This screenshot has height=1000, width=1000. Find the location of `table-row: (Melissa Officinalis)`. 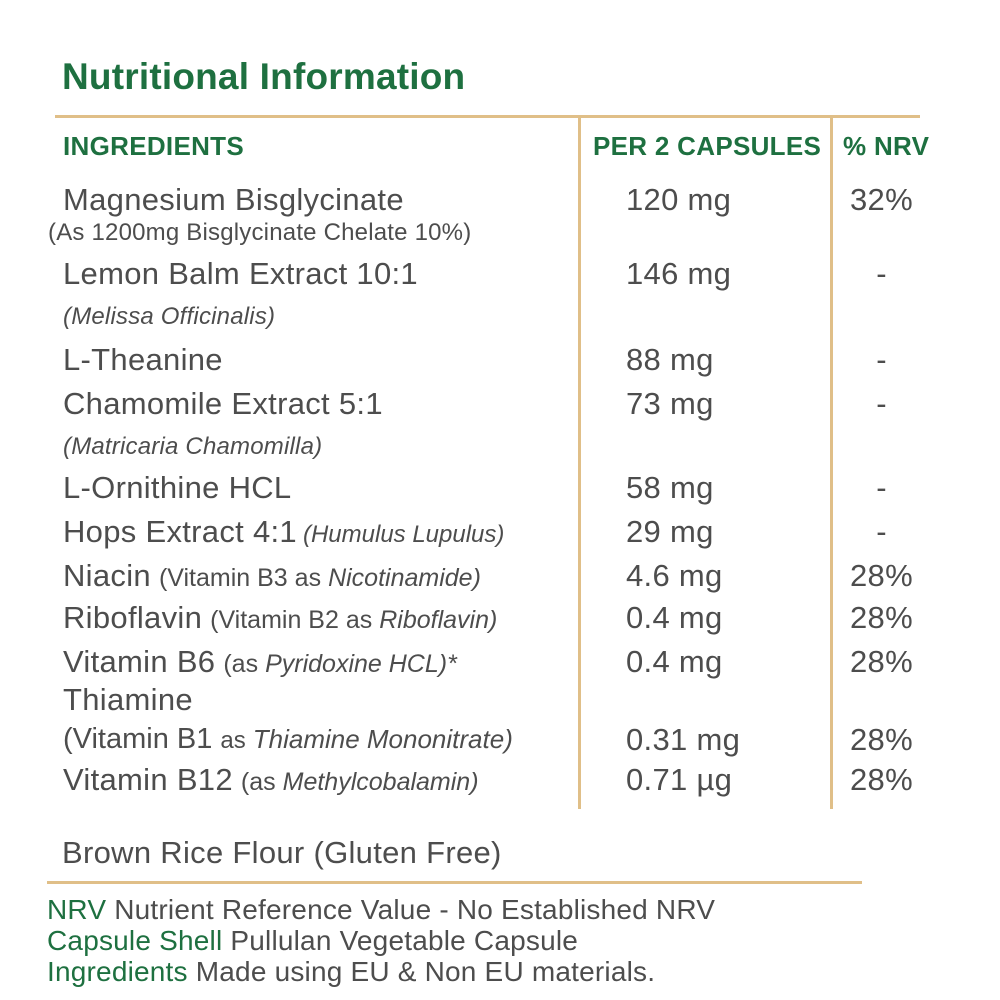

table-row: (Melissa Officinalis) is located at coordinates (316, 311).